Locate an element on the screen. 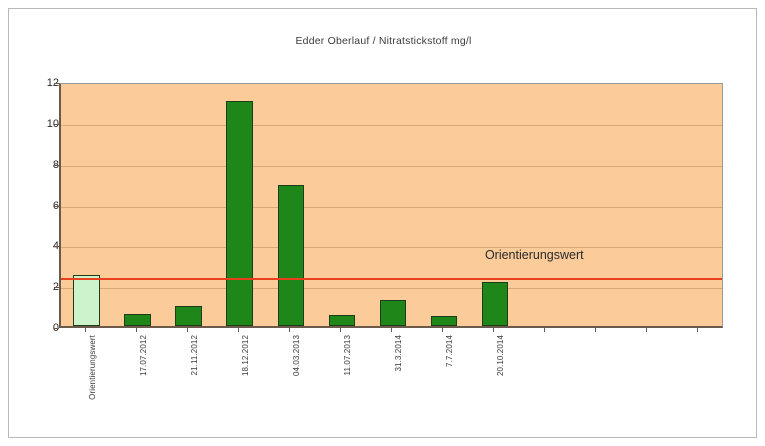 The width and height of the screenshot is (765, 446). y-axis: 024681012 is located at coordinates (41, 205).